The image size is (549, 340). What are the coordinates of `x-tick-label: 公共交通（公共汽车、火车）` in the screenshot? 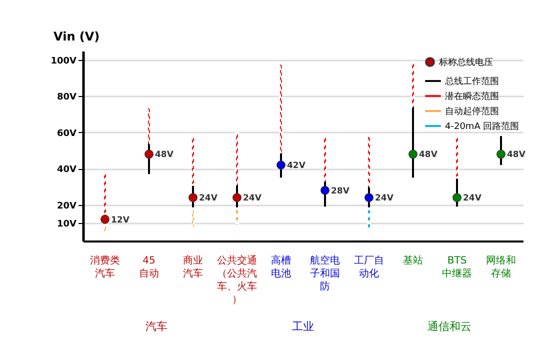 It's located at (237, 280).